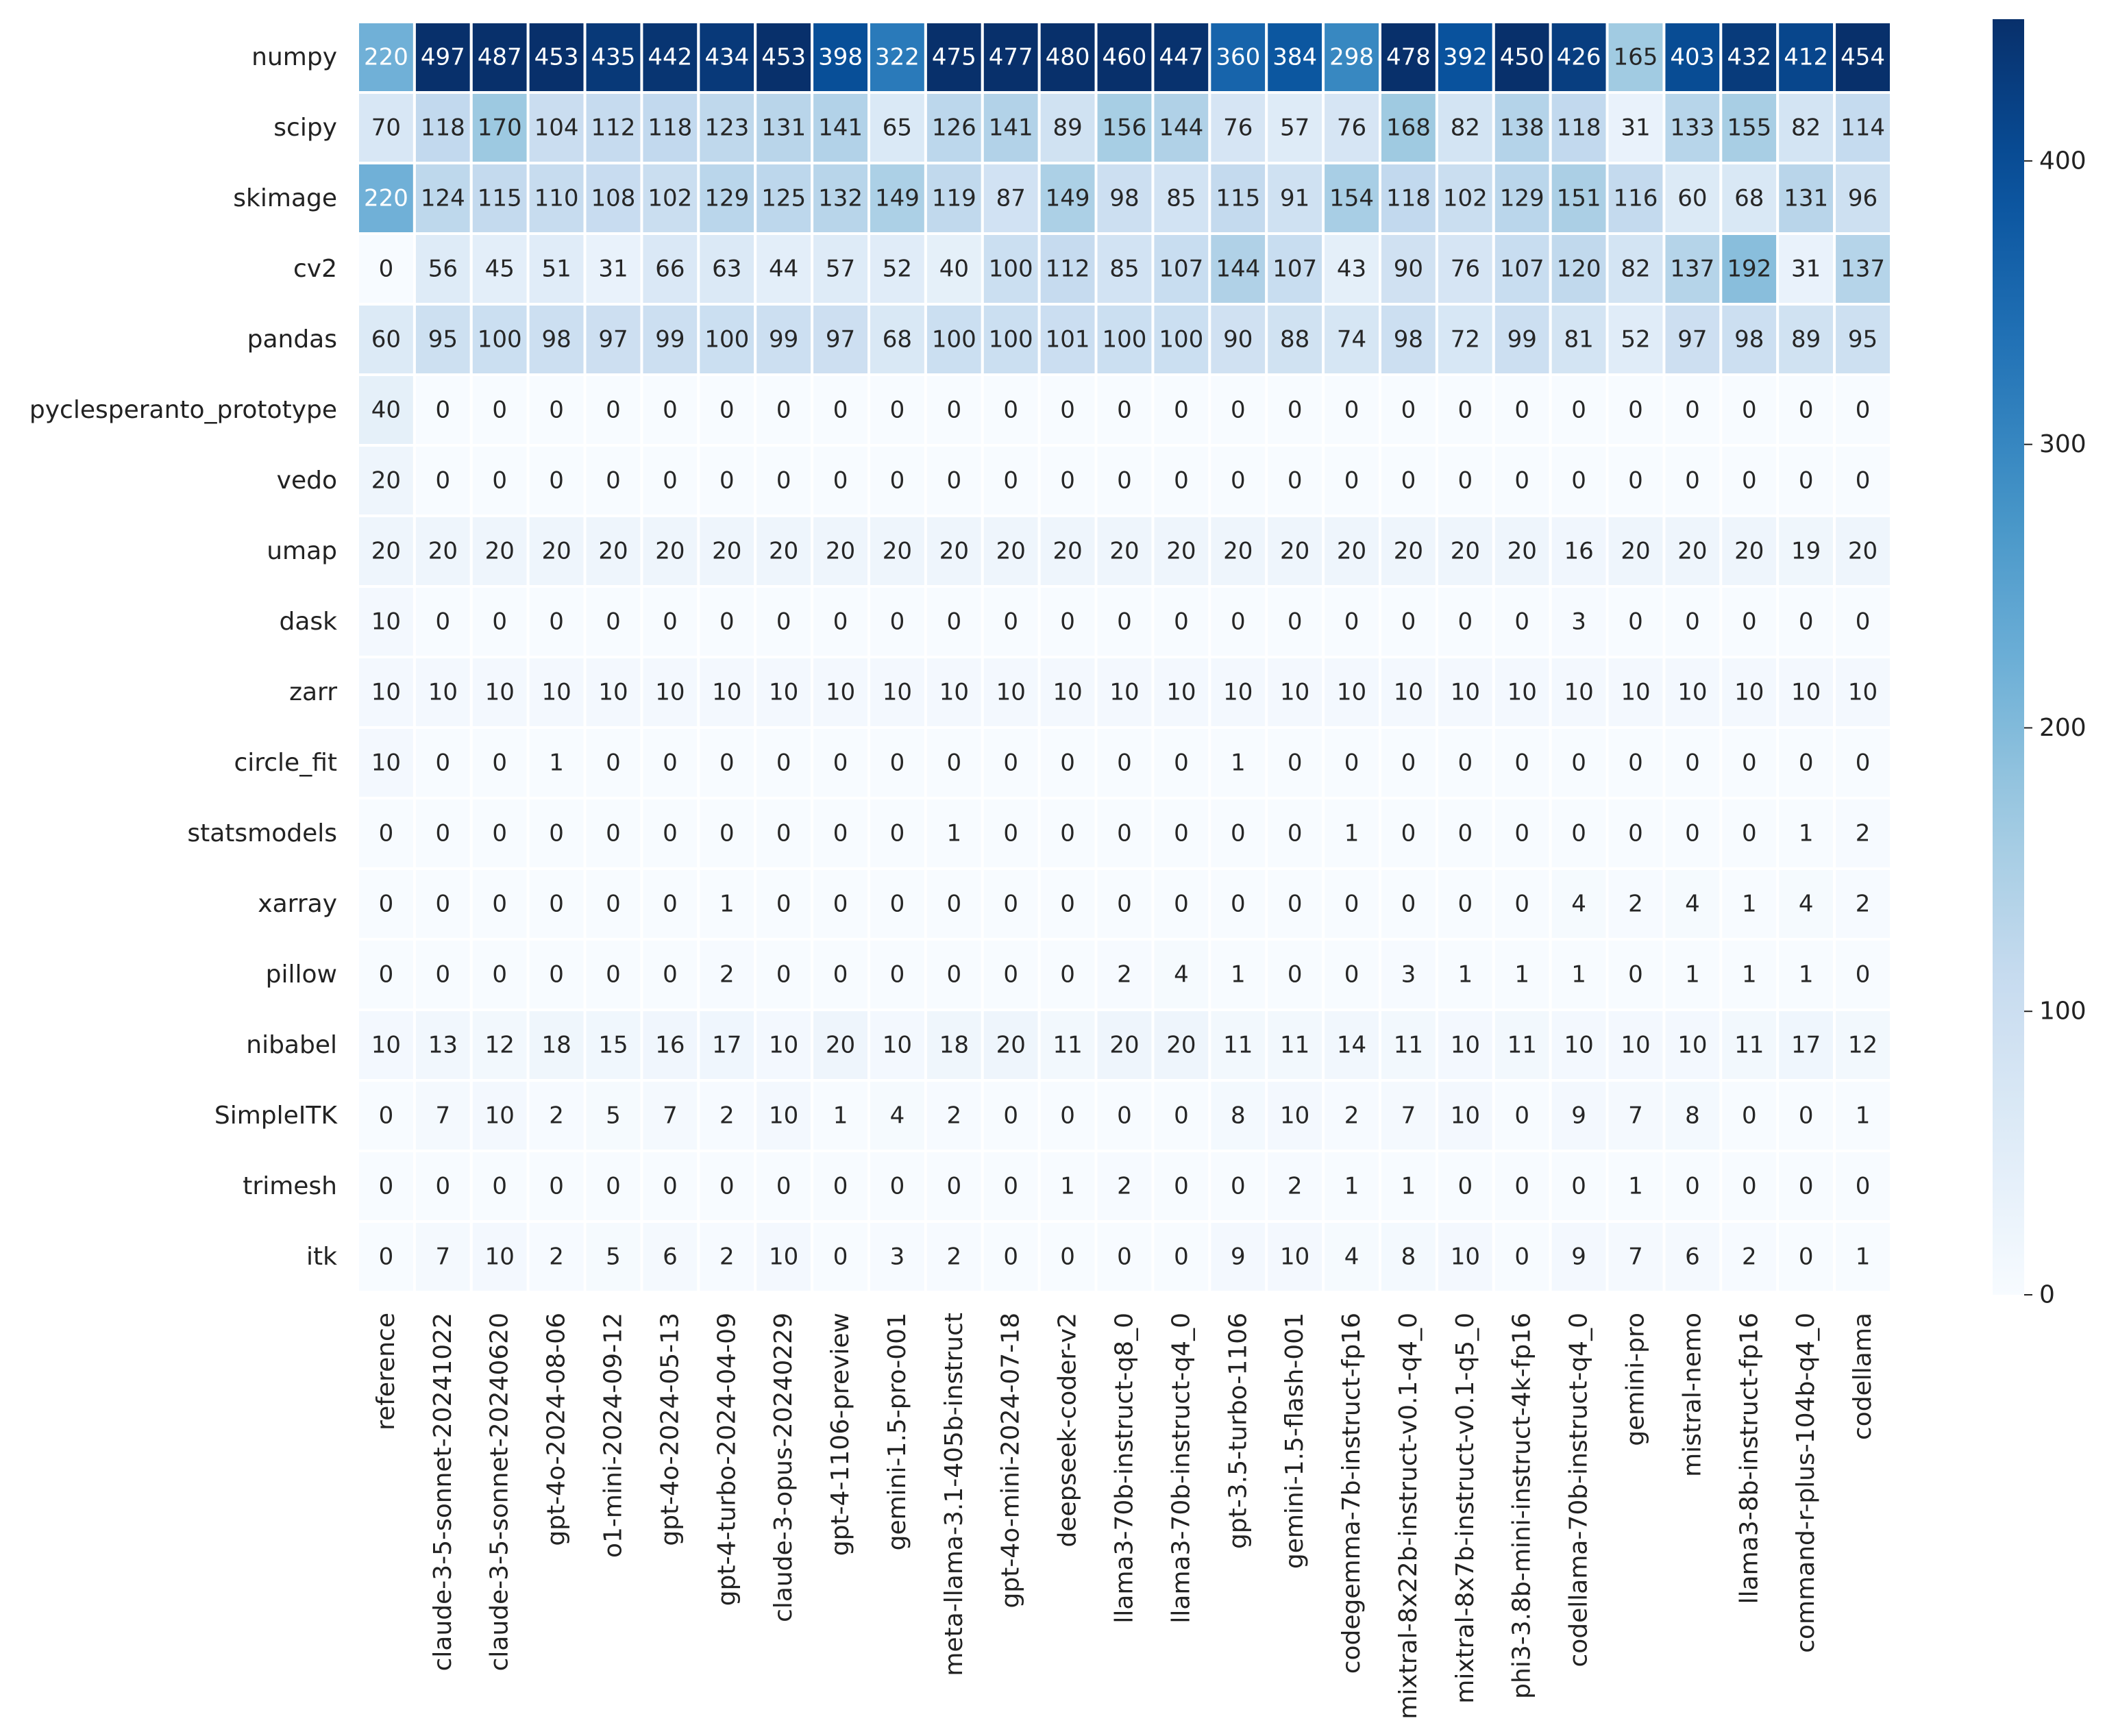 The image size is (2105, 1736). Describe the element at coordinates (2062, 728) in the screenshot. I see `colorbar-tick-label: 200` at that location.